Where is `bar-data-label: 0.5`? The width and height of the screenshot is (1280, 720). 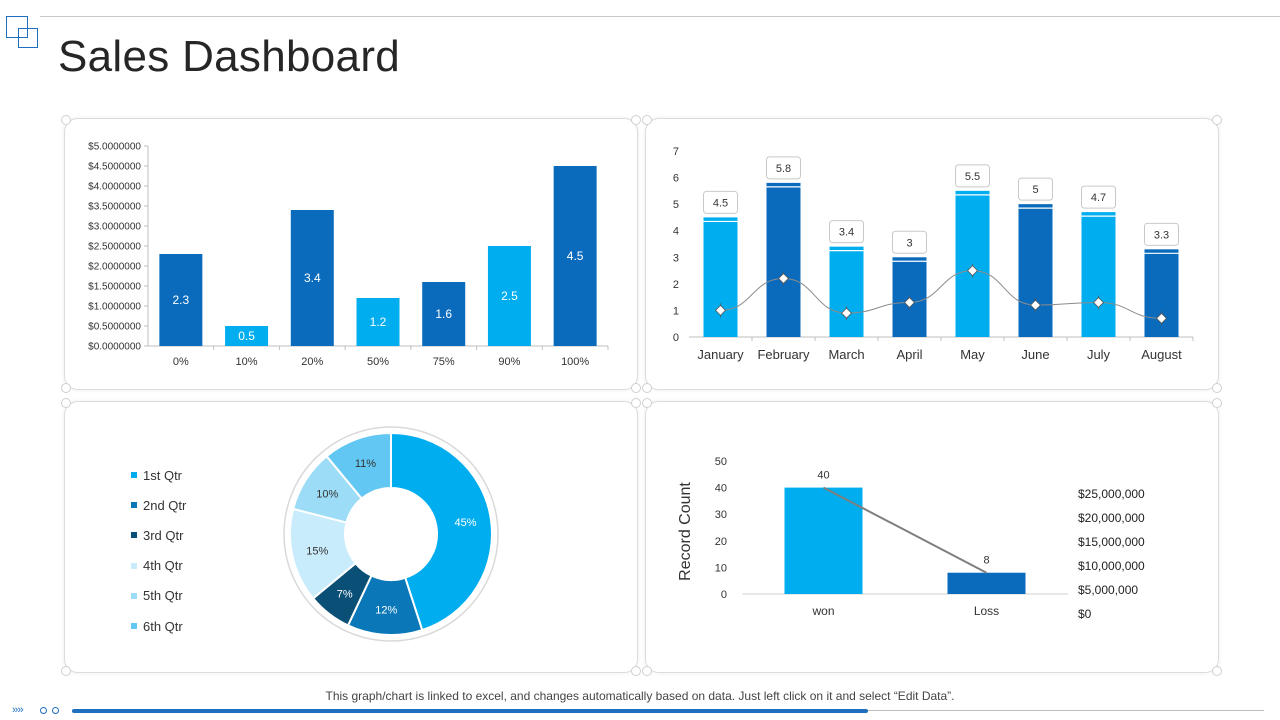
bar-data-label: 0.5 is located at coordinates (246, 336).